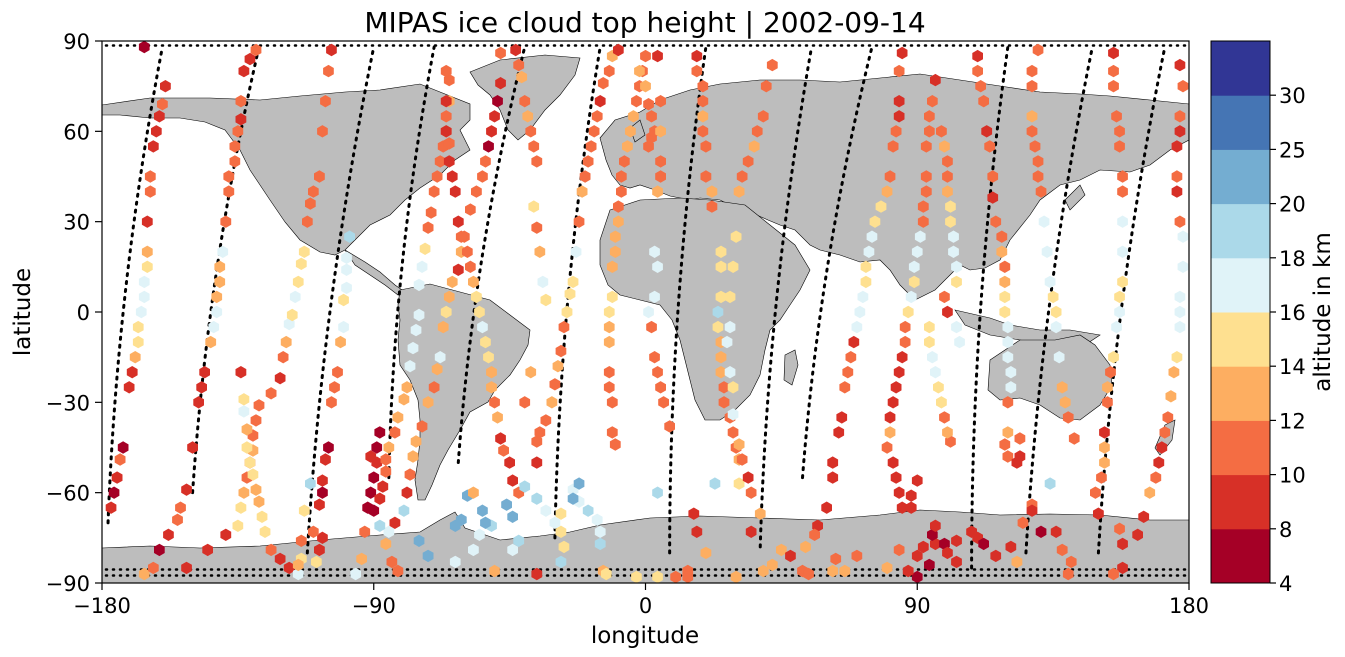 This screenshot has height=657, width=1345. What do you see at coordinates (74, 313) in the screenshot?
I see `y-axis: 90 60 30 0 −30 −60 −90` at bounding box center [74, 313].